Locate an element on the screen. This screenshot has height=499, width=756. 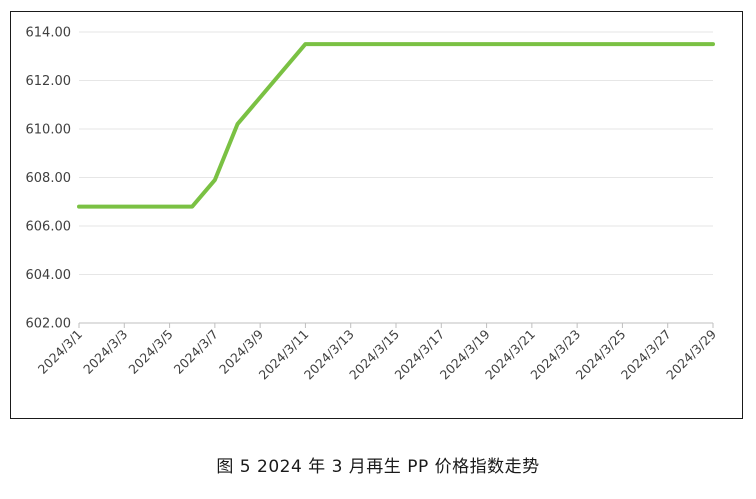
y-tick-label: 612.00 is located at coordinates (49, 81).